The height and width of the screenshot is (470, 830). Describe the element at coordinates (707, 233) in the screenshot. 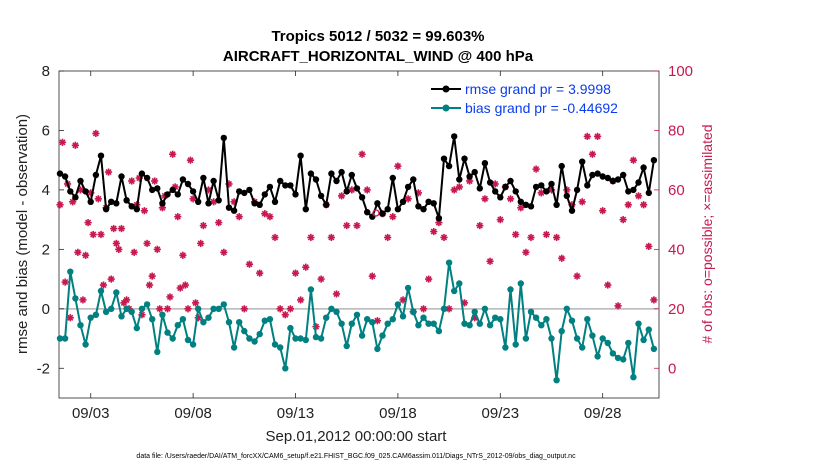

I see `y2-axis-label: # of obs: o=possible; ×=assimilated` at that location.